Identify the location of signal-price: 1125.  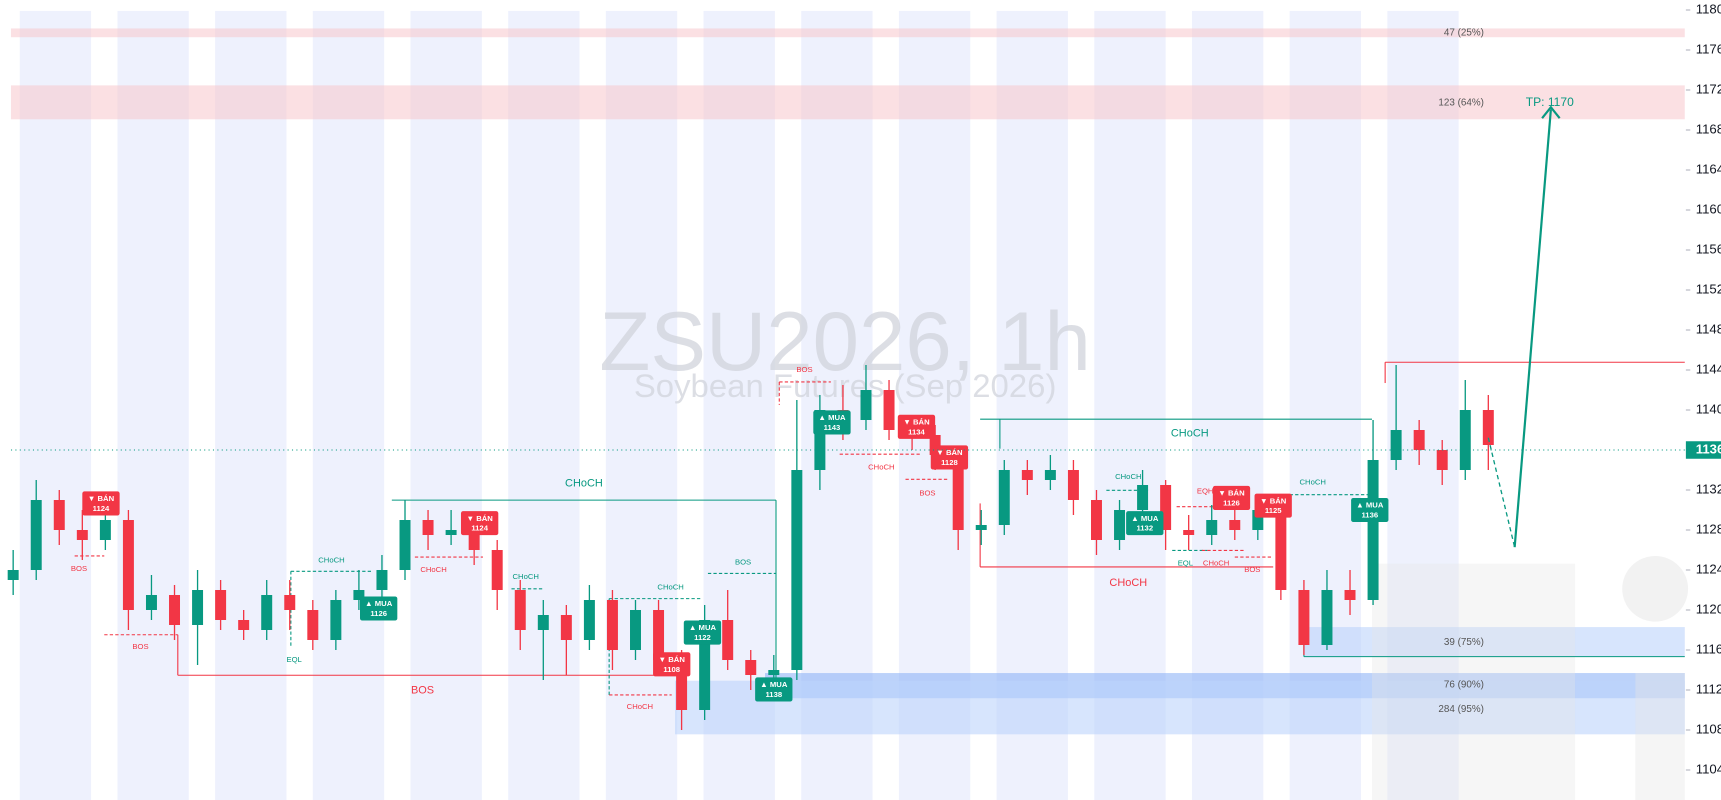
(1273, 510).